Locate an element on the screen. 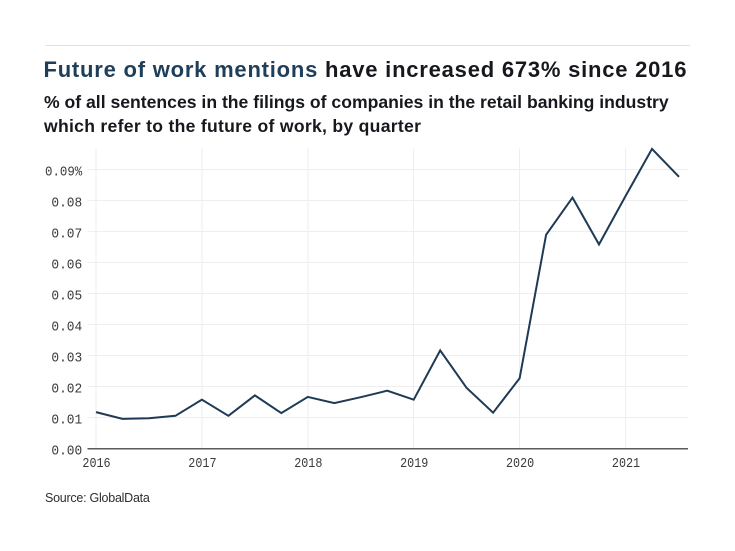 This screenshot has width=735, height=551. svg-text: 0.09% is located at coordinates (64, 173).